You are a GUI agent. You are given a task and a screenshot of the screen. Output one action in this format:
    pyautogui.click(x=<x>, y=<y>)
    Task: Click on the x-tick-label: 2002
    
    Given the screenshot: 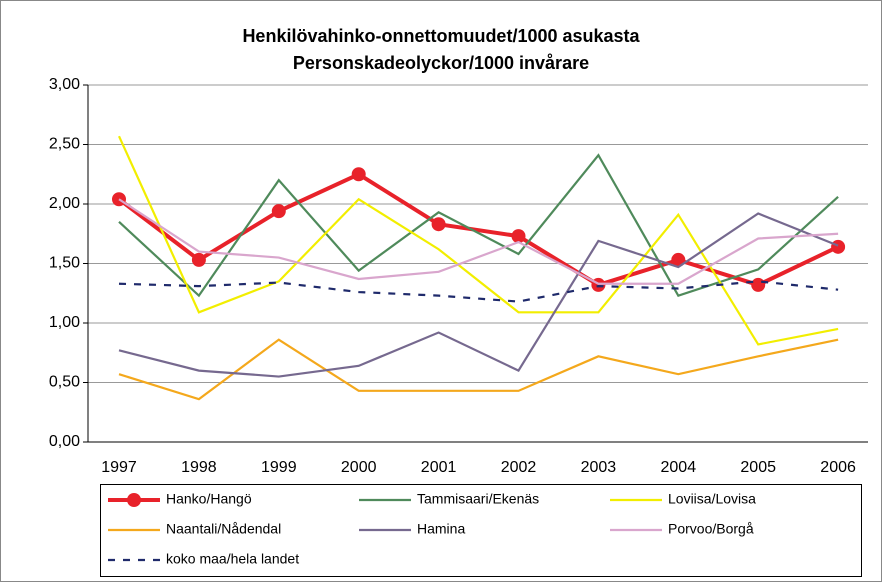 What is the action you would take?
    pyautogui.click(x=519, y=467)
    